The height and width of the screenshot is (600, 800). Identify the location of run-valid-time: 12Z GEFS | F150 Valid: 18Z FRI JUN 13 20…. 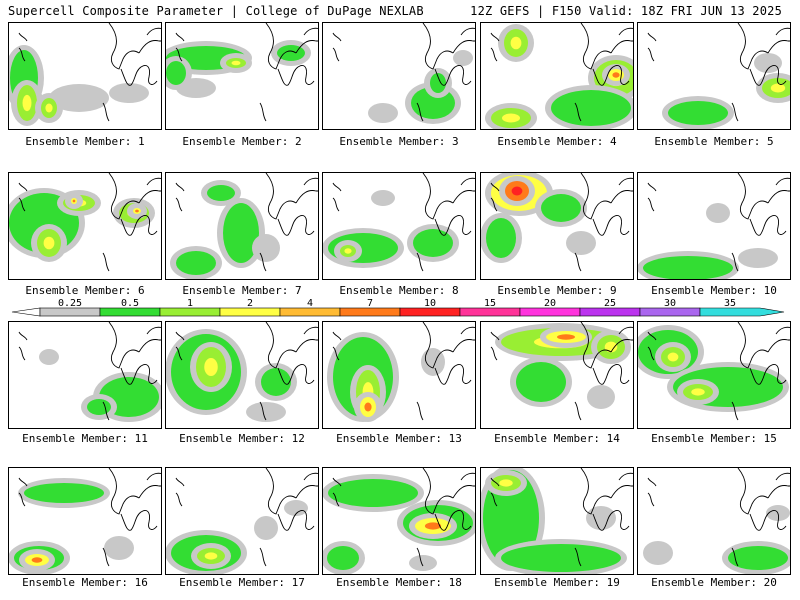
(626, 11).